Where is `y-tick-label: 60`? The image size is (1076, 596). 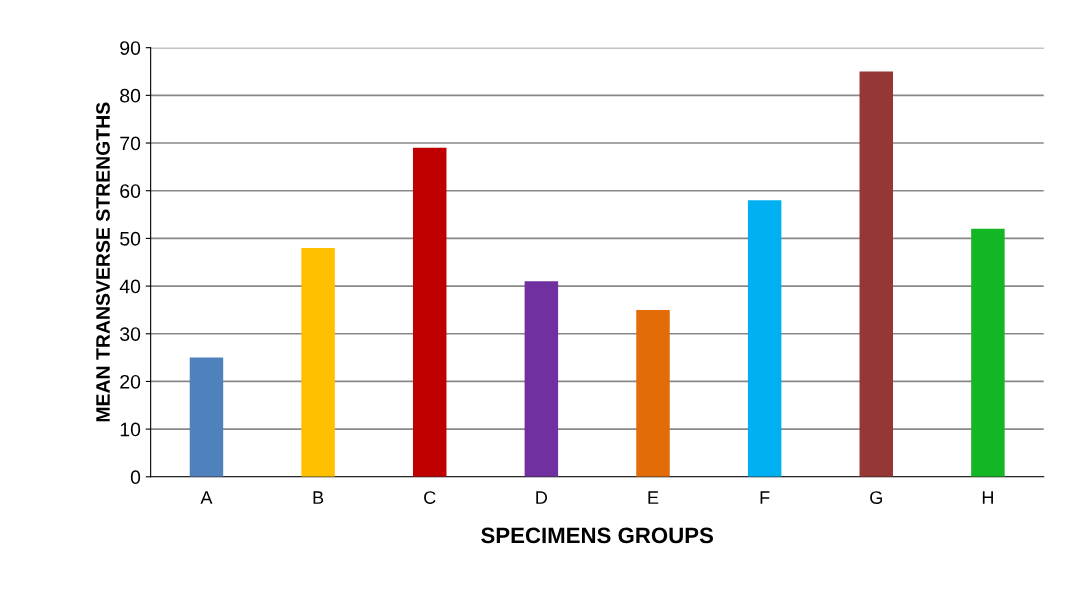 y-tick-label: 60 is located at coordinates (130, 191).